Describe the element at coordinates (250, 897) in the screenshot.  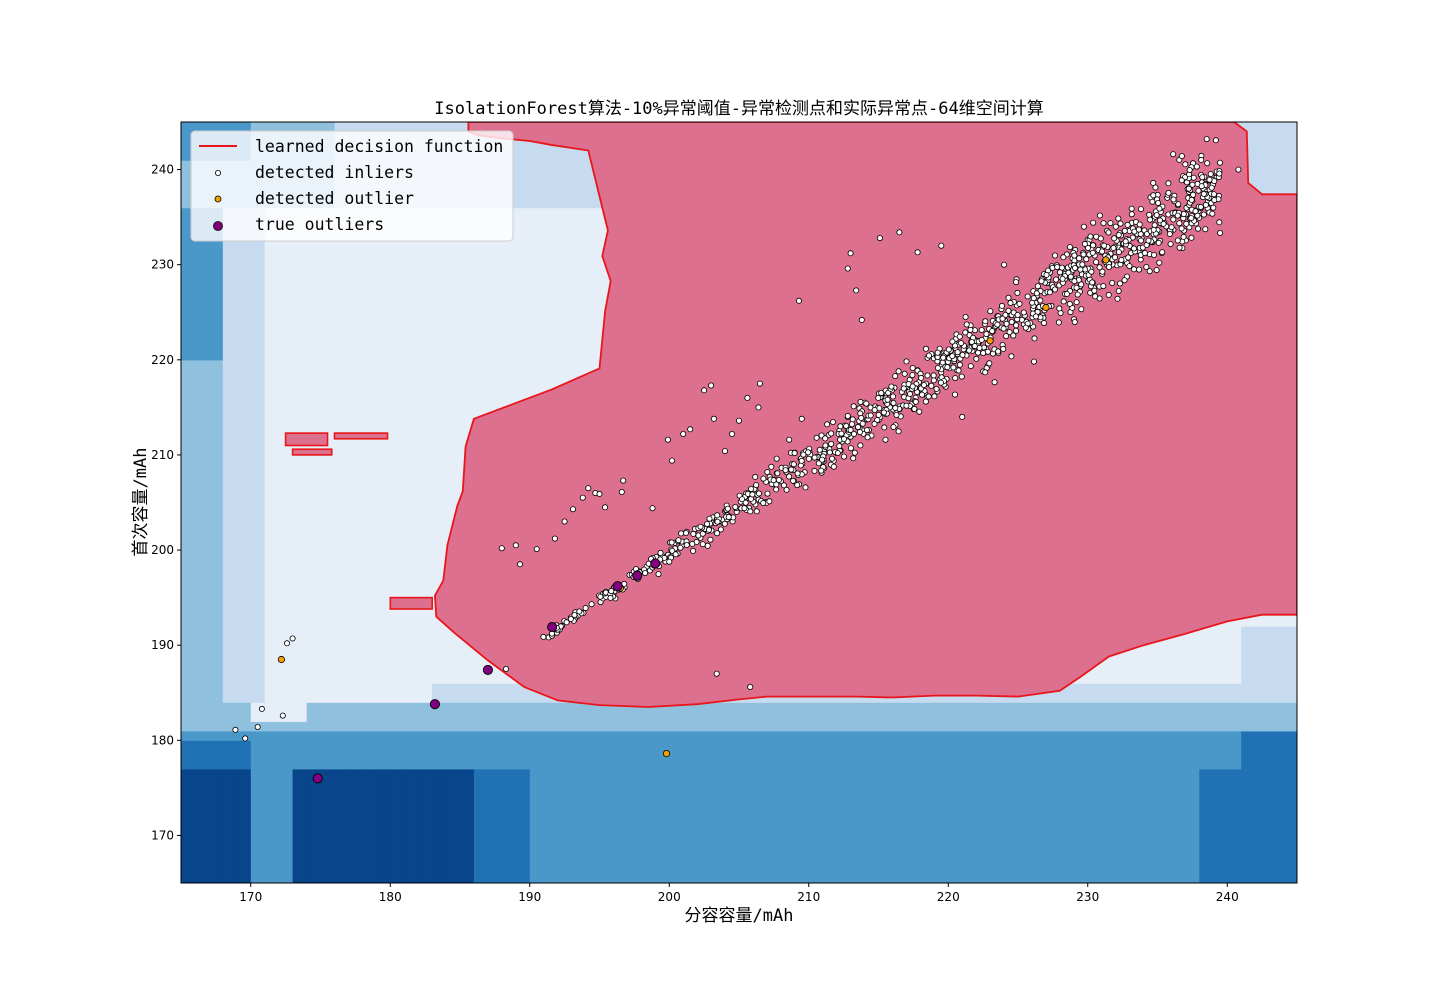
I see `x-tick-label: 170` at that location.